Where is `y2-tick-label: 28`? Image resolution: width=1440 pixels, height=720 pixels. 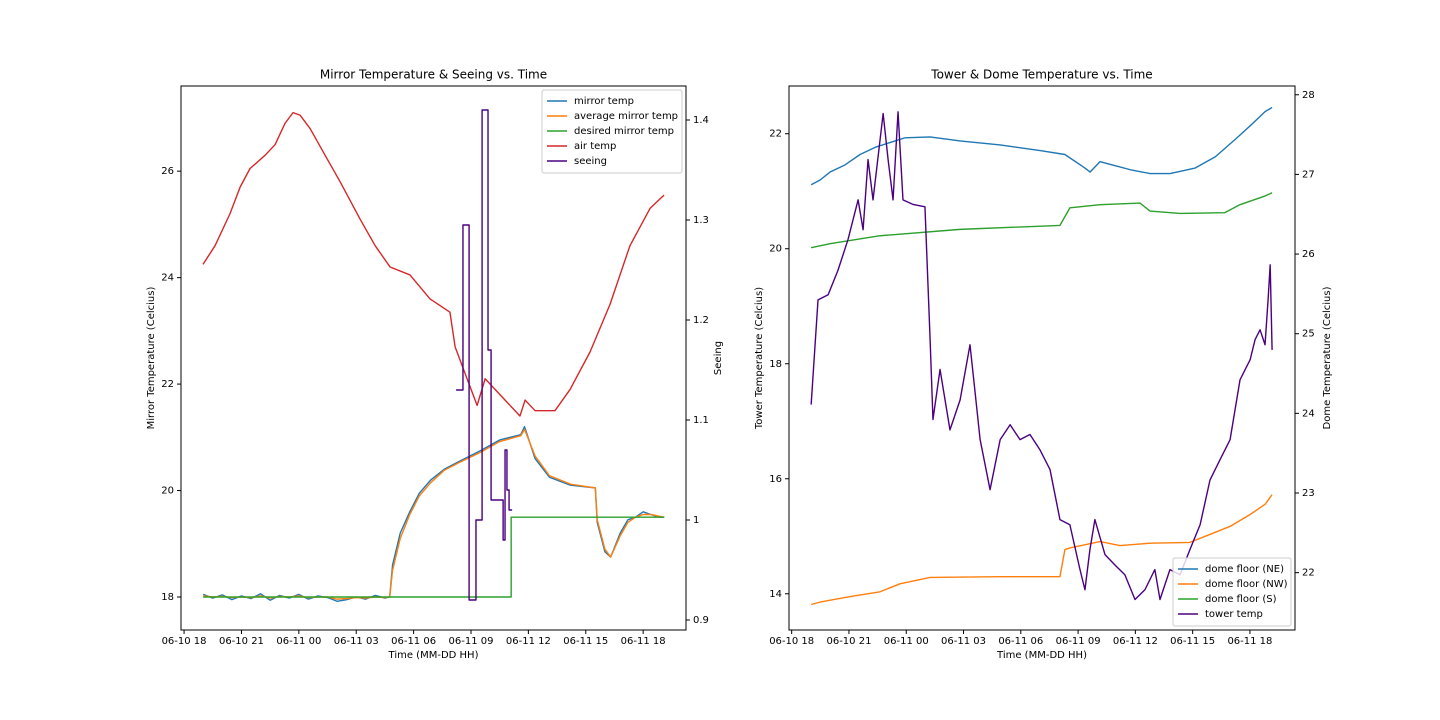
y2-tick-label: 28 is located at coordinates (1308, 95).